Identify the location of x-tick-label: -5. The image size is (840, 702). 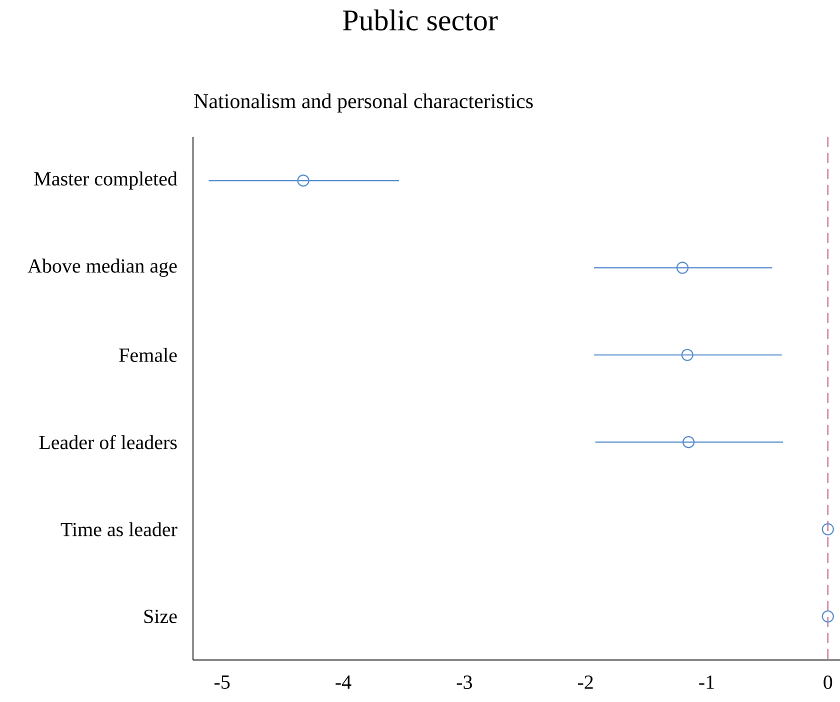
(222, 682).